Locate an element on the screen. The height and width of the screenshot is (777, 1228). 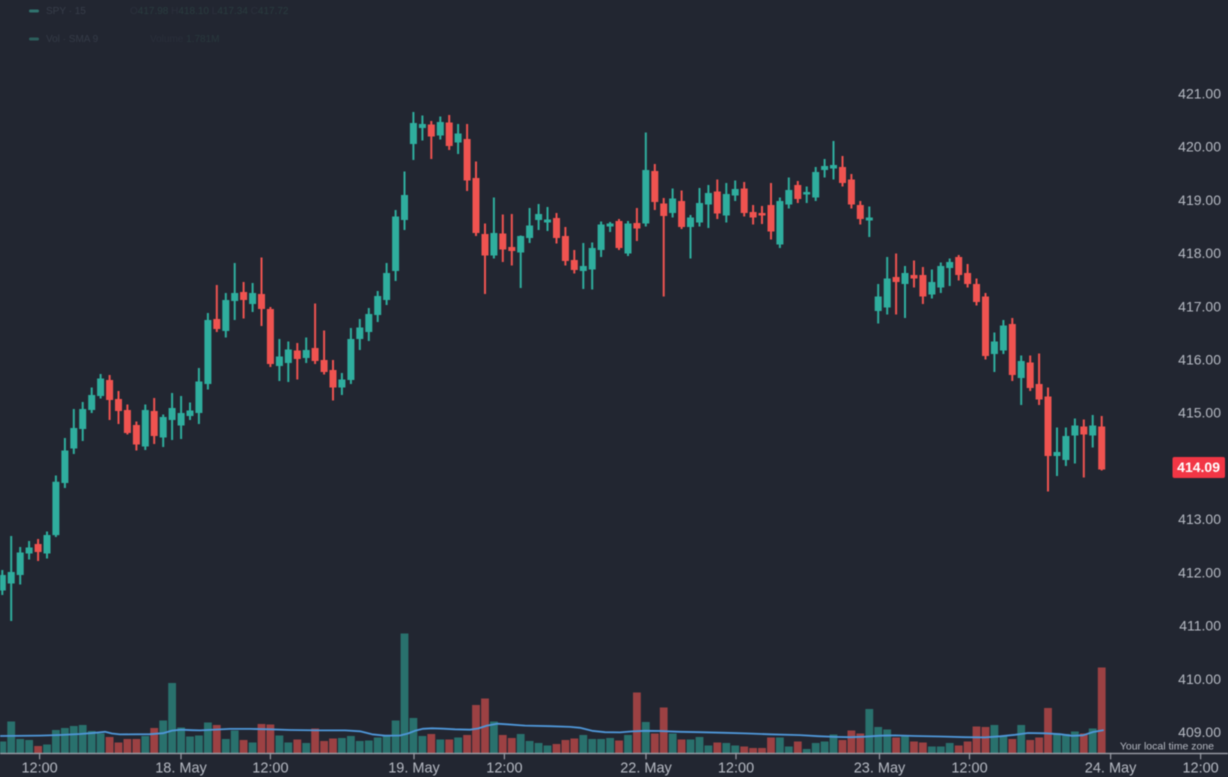
svg-text:O417.98 H418.10 L417.34 C41: O417.98 H418.10 L417.34 C417.72 is located at coordinates (209, 11).